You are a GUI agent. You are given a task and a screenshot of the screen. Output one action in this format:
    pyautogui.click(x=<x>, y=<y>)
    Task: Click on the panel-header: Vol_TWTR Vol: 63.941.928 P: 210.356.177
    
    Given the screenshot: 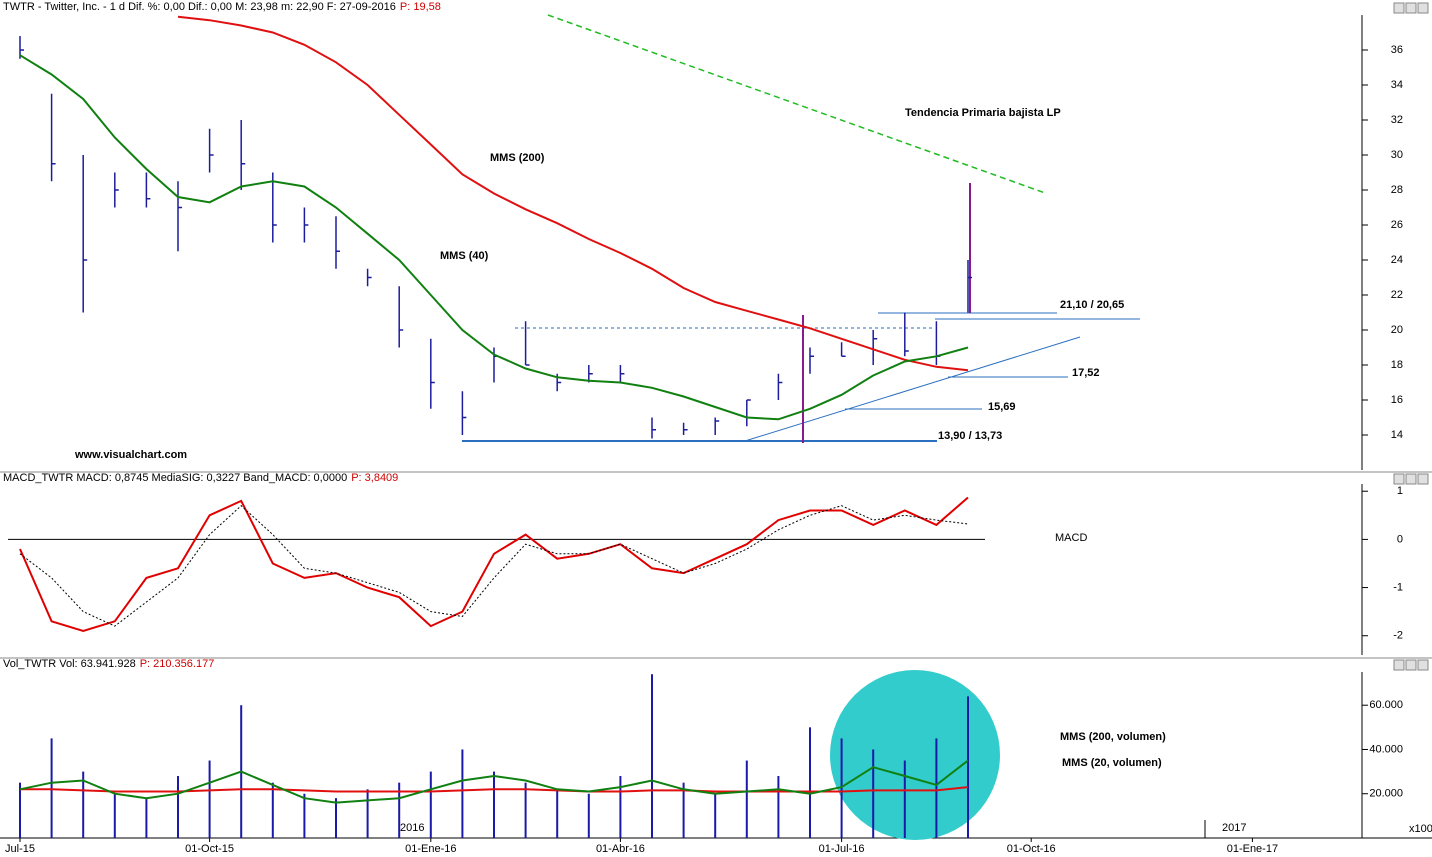 What is the action you would take?
    pyautogui.click(x=108, y=664)
    